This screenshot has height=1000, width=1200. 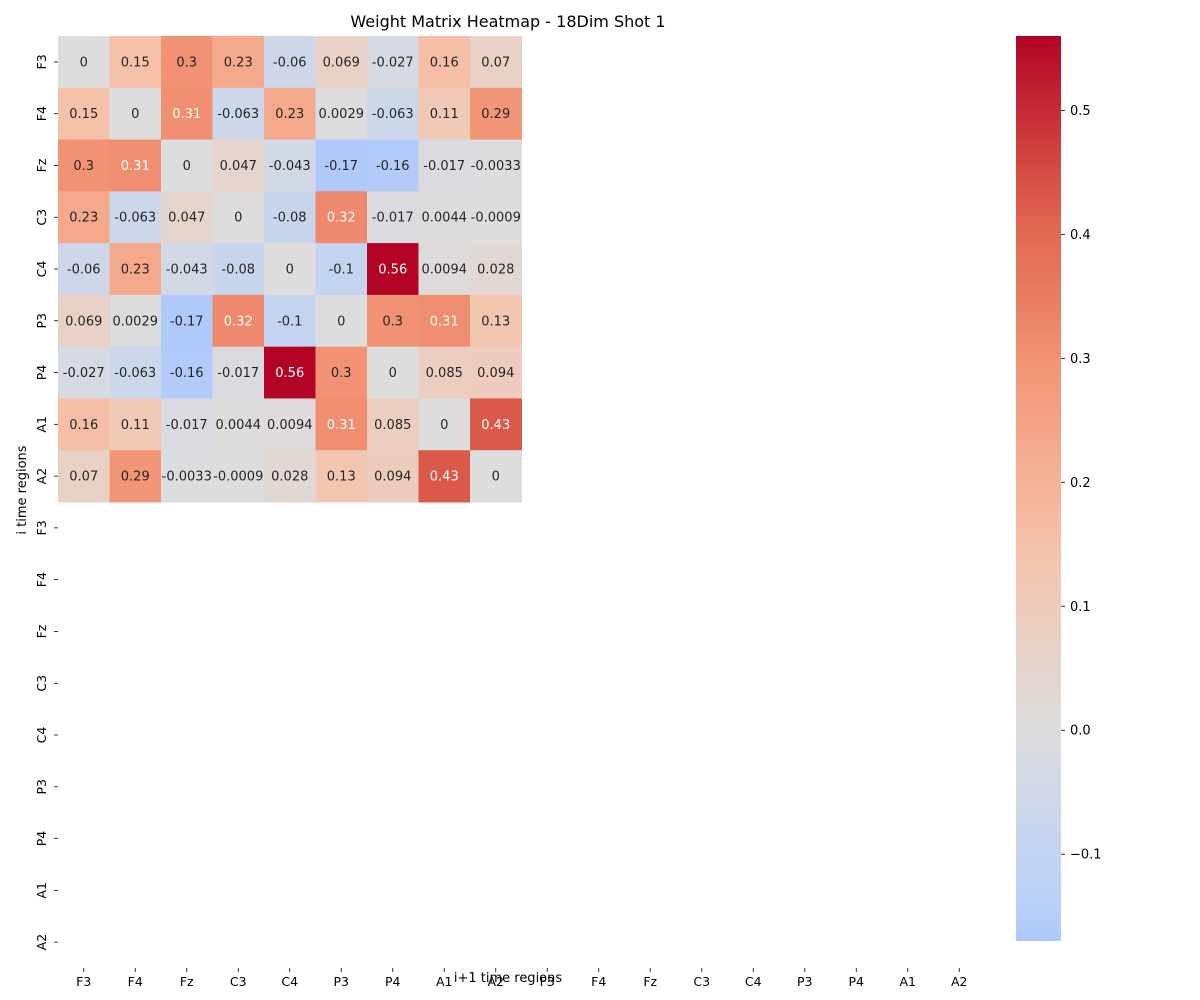 I want to click on cell-value-label: -0.17, so click(x=341, y=166).